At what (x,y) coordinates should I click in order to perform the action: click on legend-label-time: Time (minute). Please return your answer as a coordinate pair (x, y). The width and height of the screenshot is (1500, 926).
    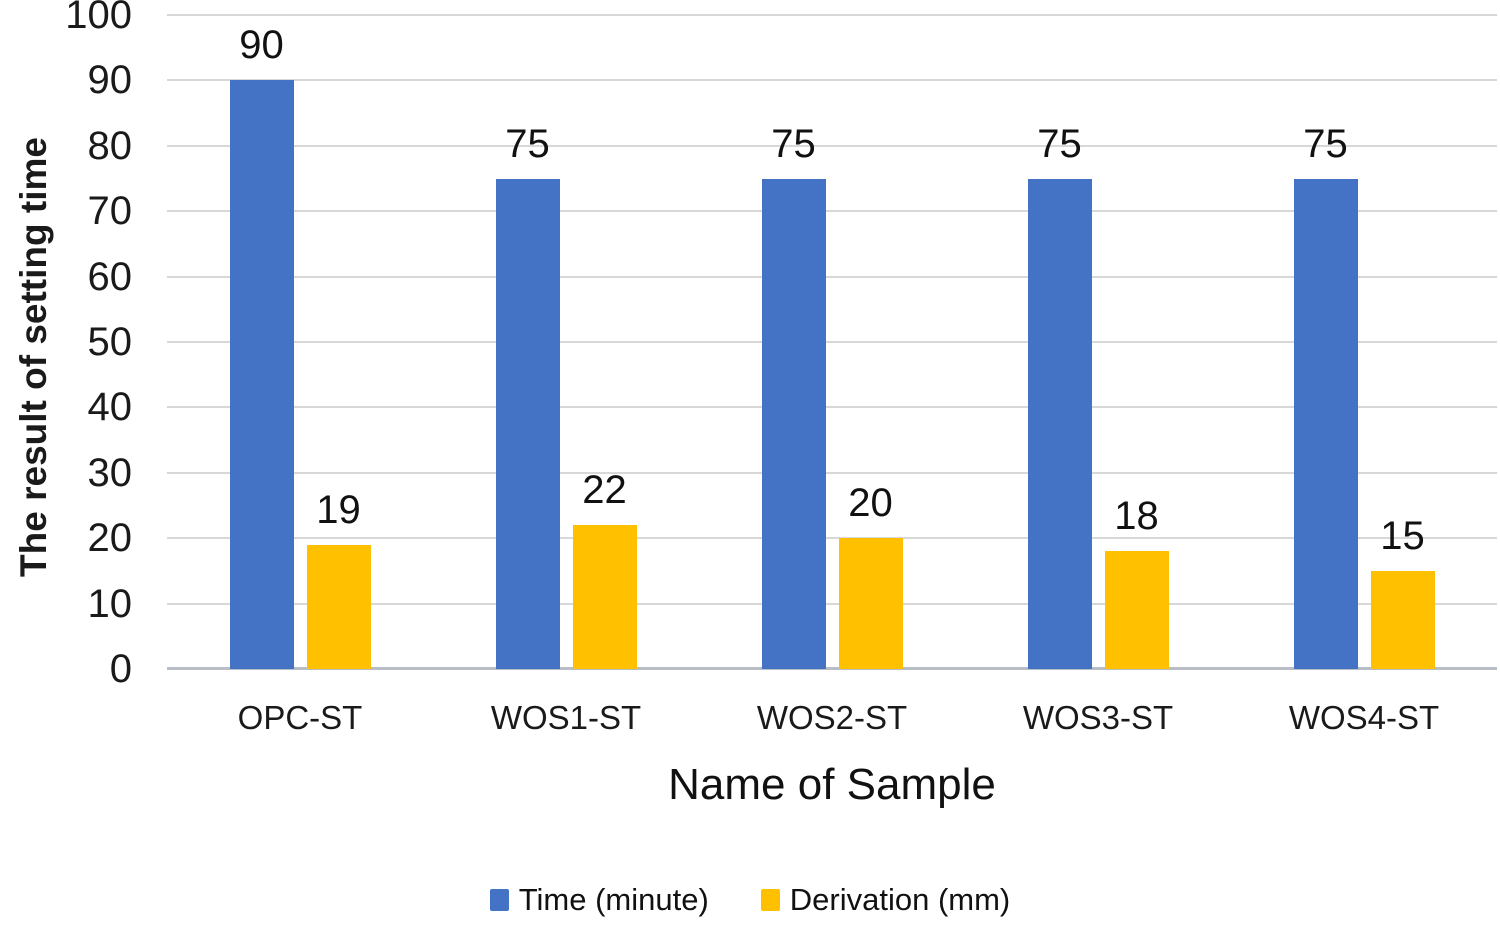
    Looking at the image, I should click on (613, 899).